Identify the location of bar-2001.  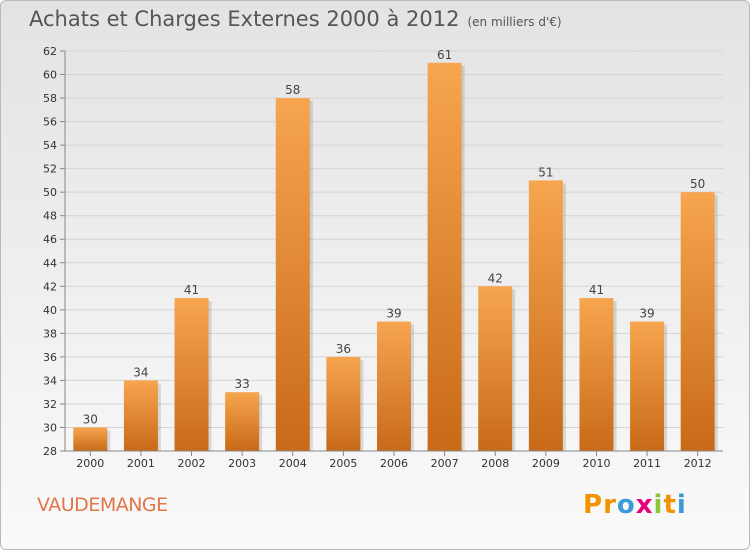
(140, 415).